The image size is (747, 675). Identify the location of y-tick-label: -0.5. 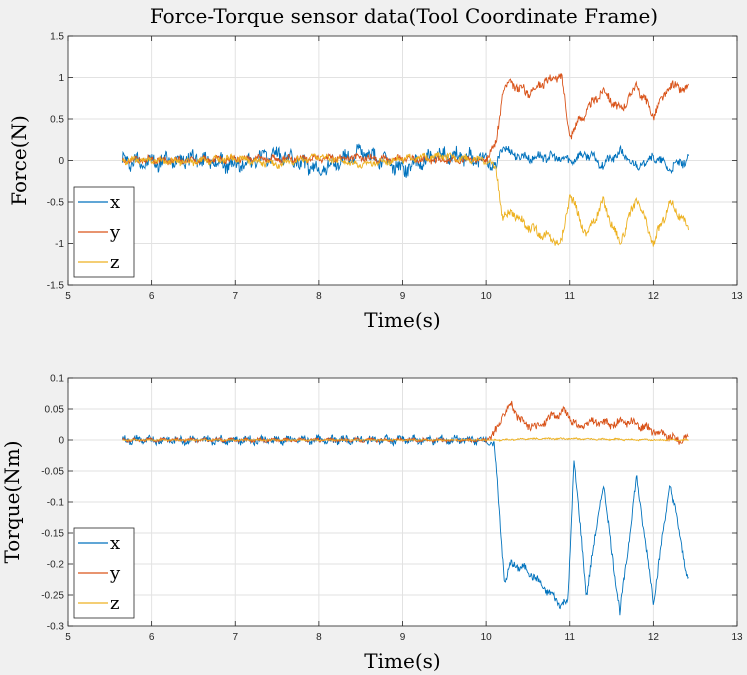
(56, 203).